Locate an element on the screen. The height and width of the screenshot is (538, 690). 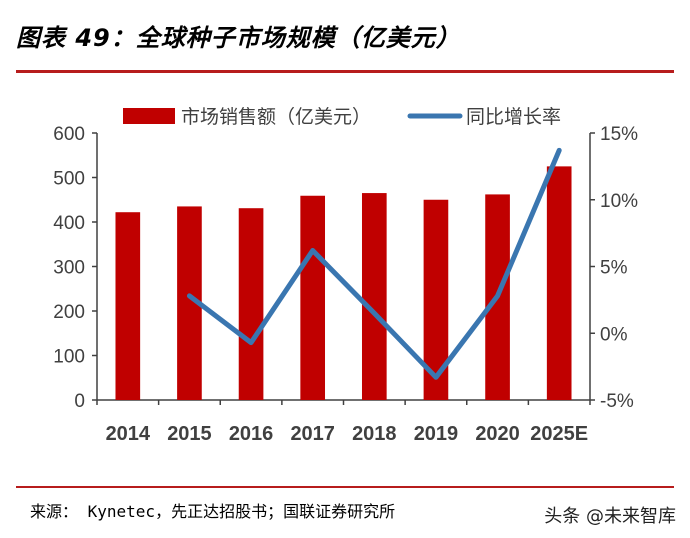
x-tick-label: 2015 is located at coordinates (189, 434).